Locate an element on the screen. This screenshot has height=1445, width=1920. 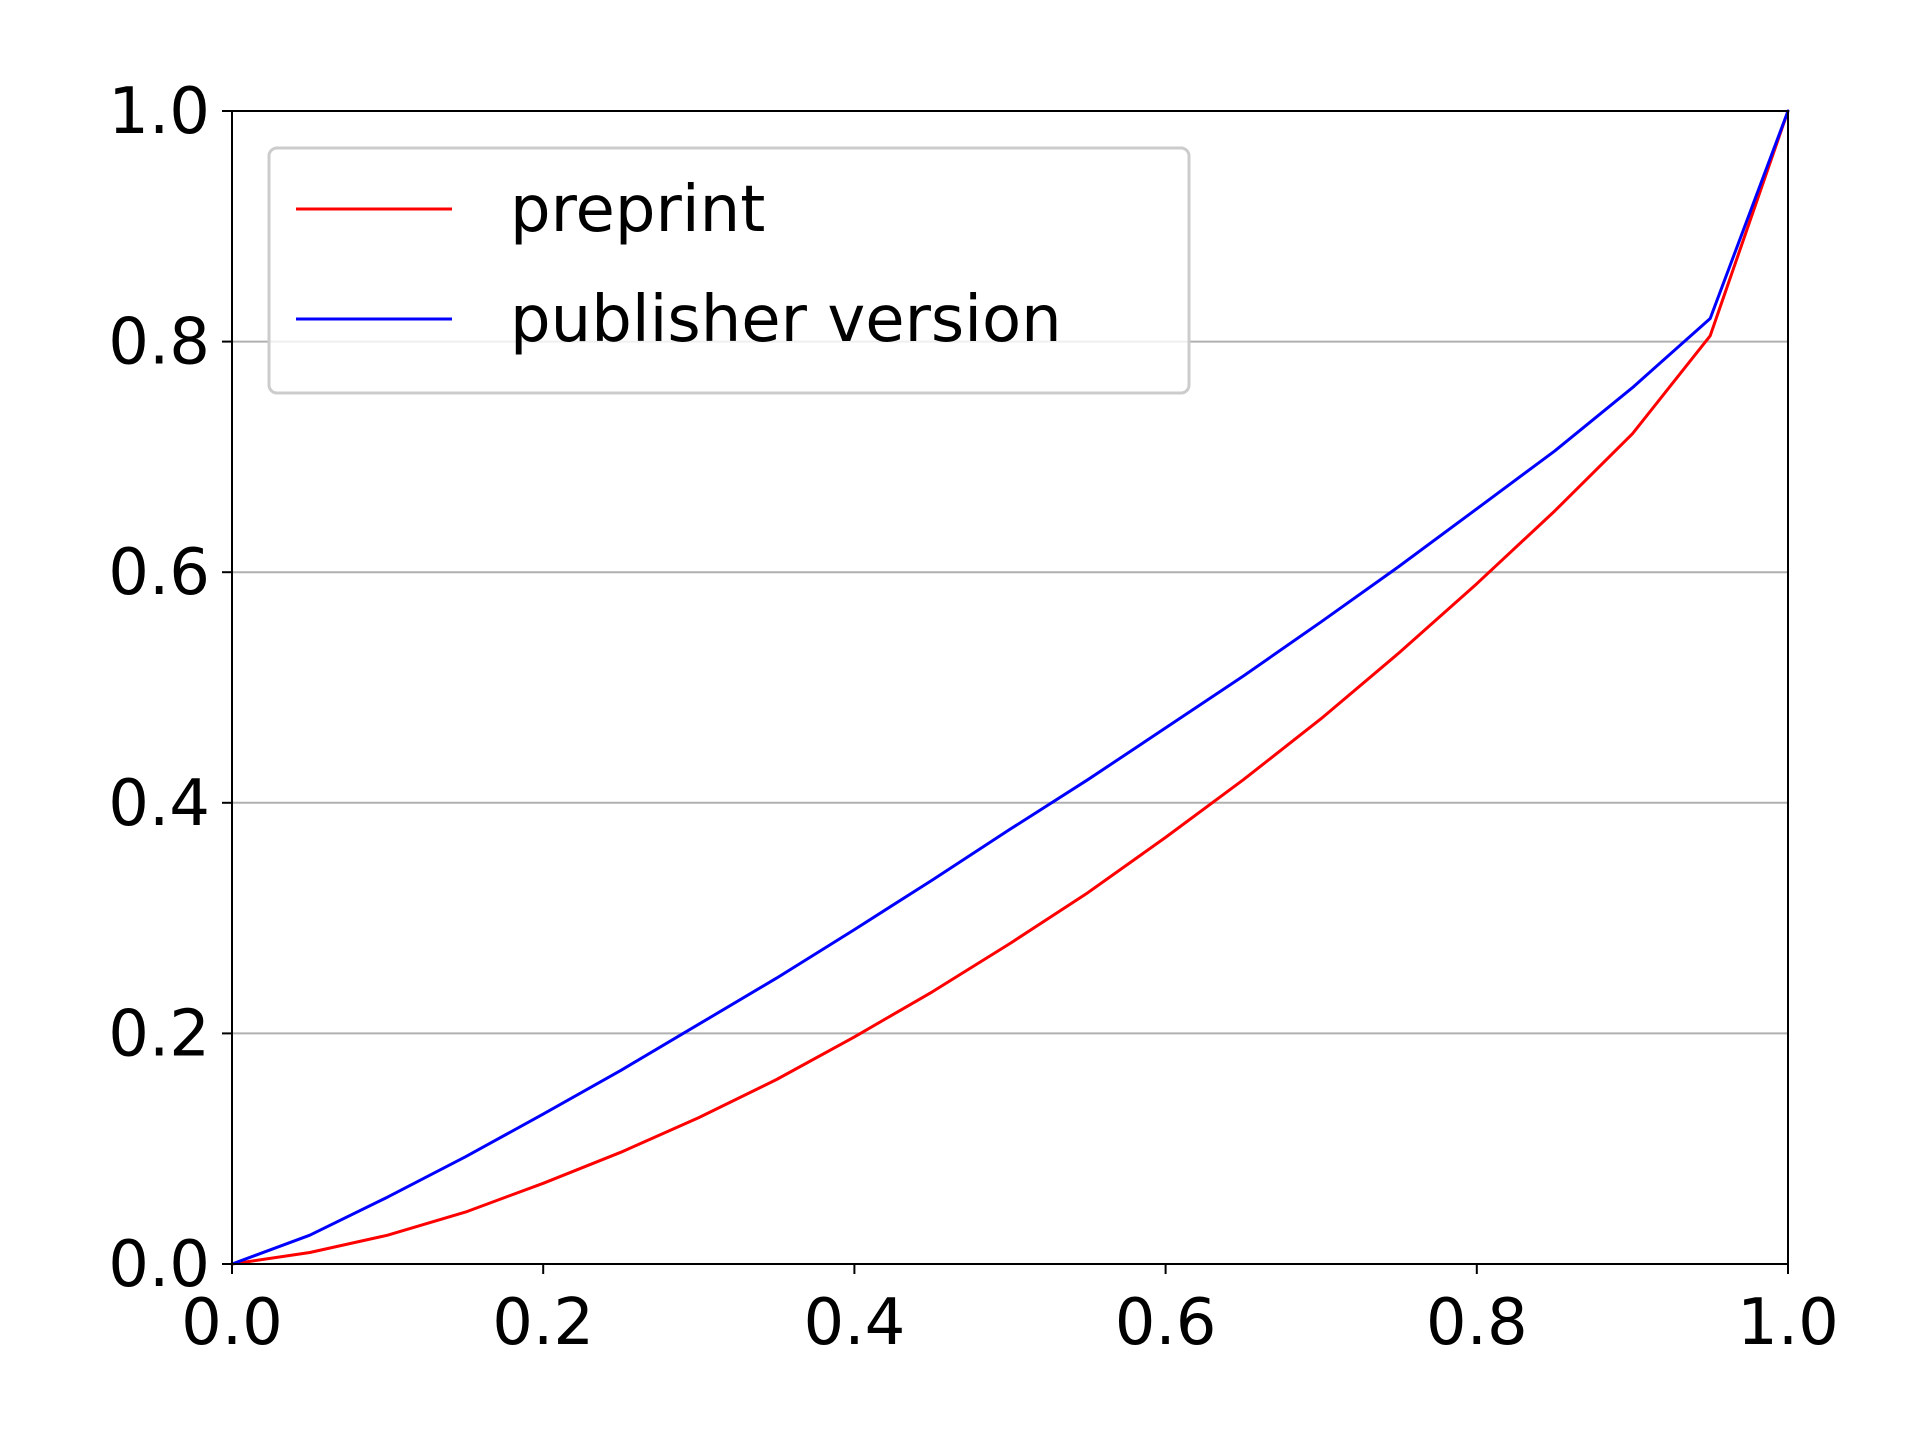
x-tick-label-1: 0.2 is located at coordinates (543, 1323).